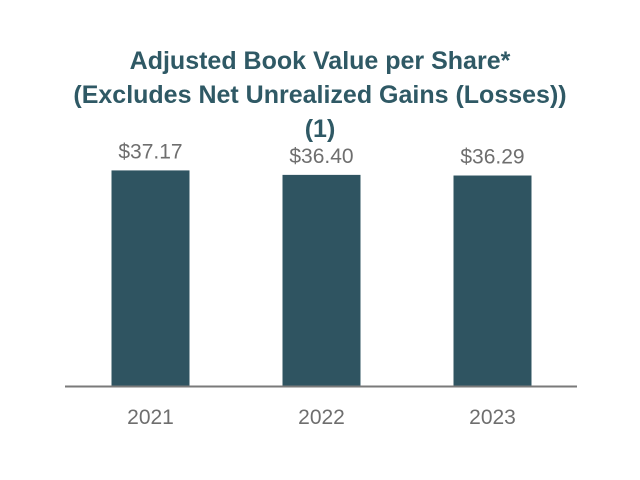 The height and width of the screenshot is (480, 640). Describe the element at coordinates (321, 417) in the screenshot. I see `x-tick-label-2022: 2022` at that location.